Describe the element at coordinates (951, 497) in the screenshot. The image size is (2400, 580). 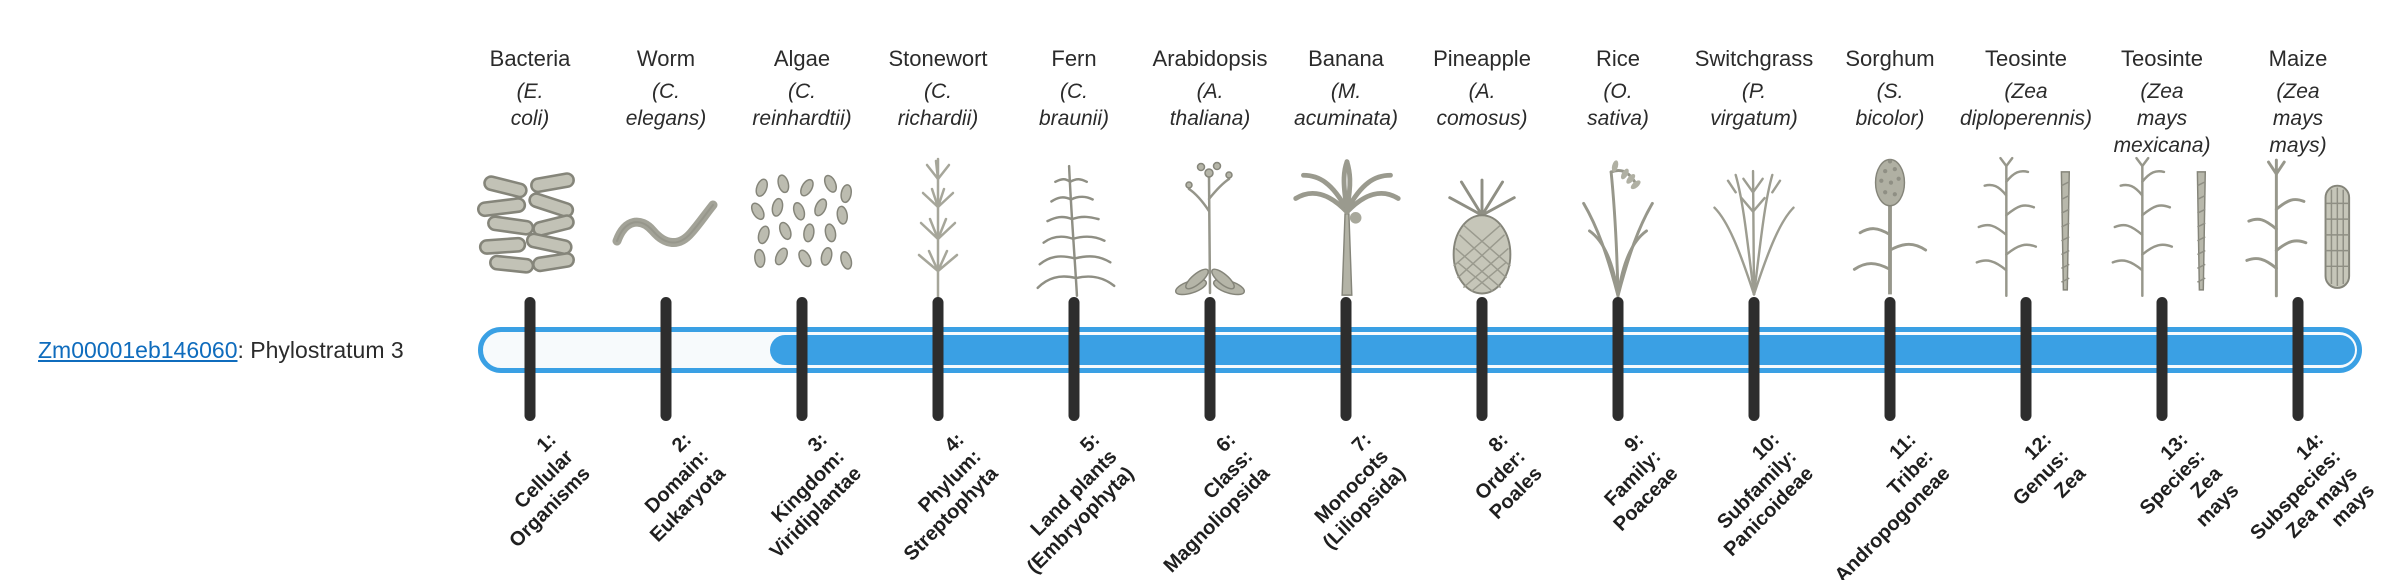
I see `stratum-label: 4: Phylum: Streptophyta` at that location.